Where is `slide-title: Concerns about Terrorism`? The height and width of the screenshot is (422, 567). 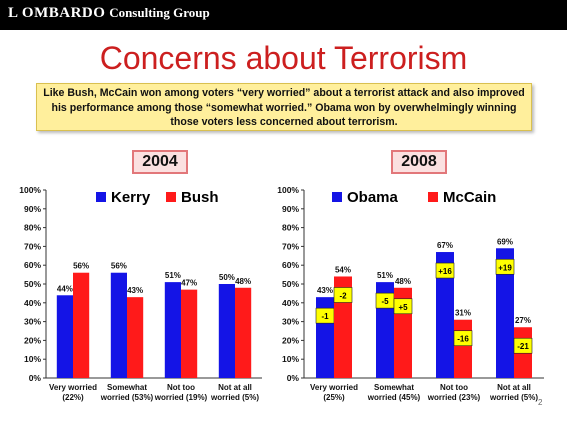
slide-title: Concerns about Terrorism is located at coordinates (283, 58).